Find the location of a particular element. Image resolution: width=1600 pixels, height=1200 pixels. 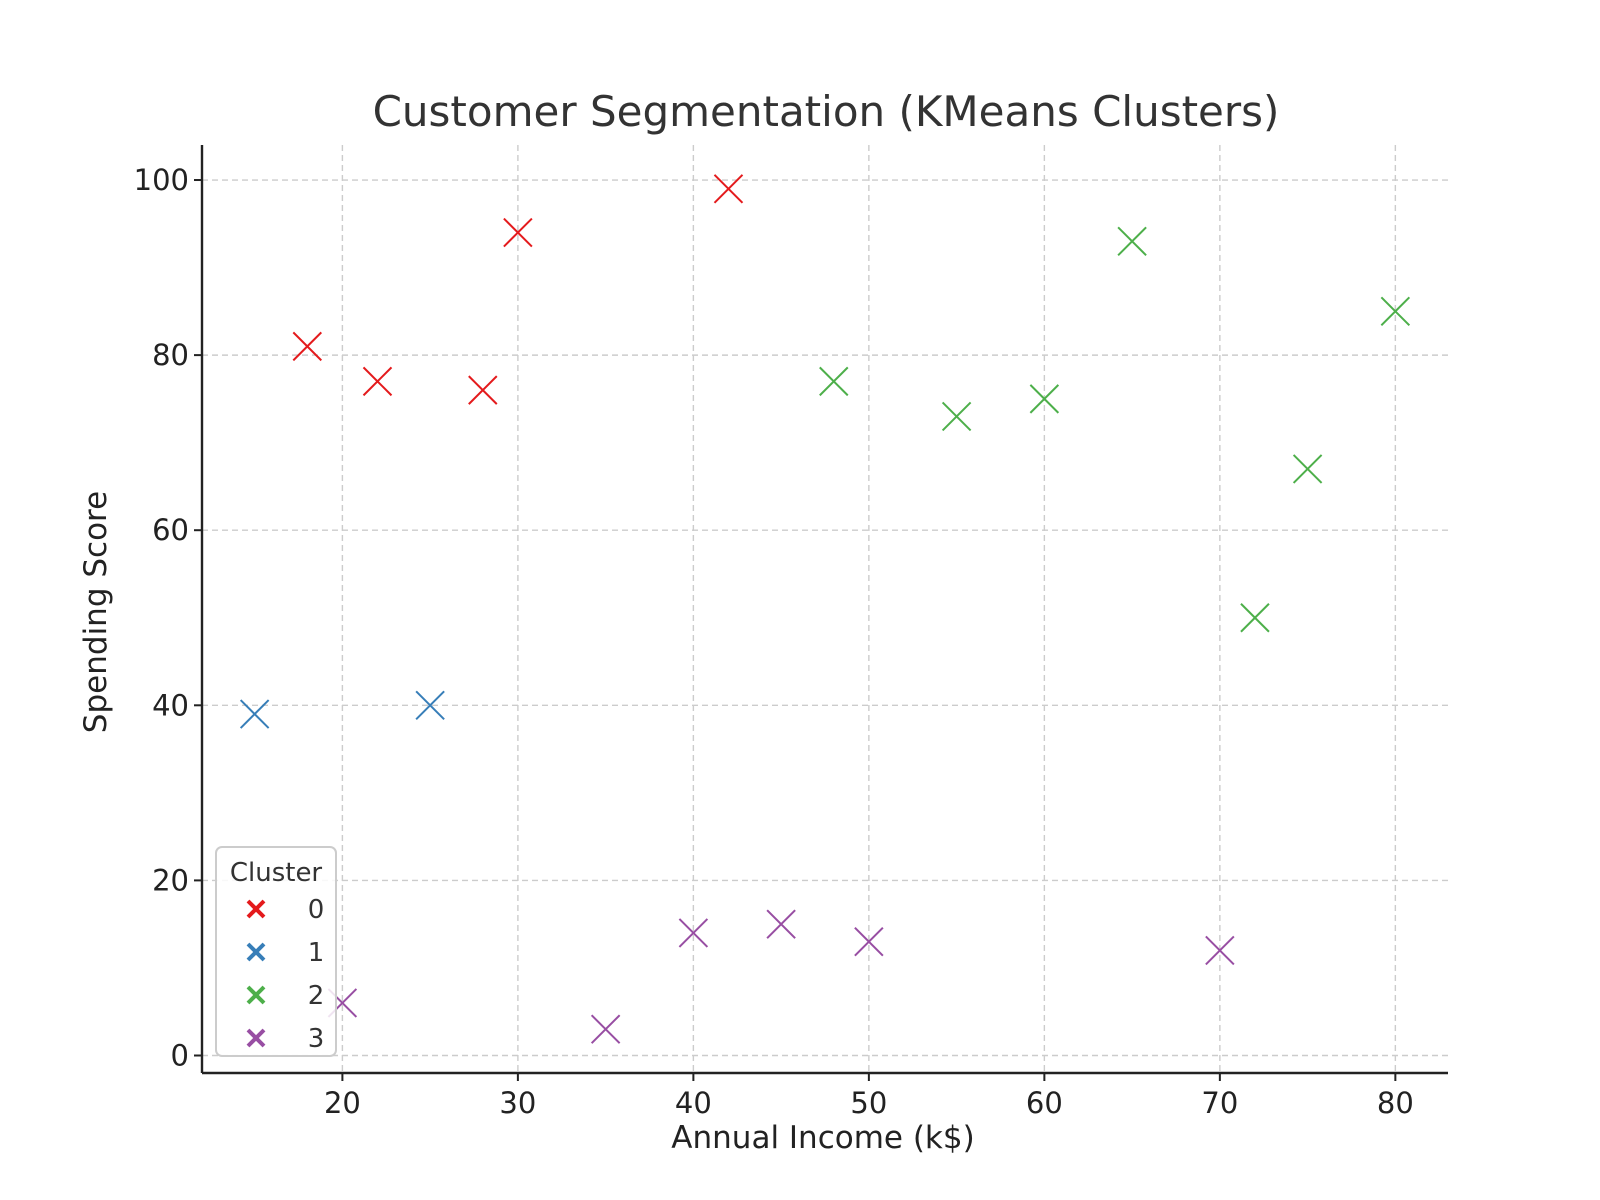

legend-label: 1 is located at coordinates (316, 953).